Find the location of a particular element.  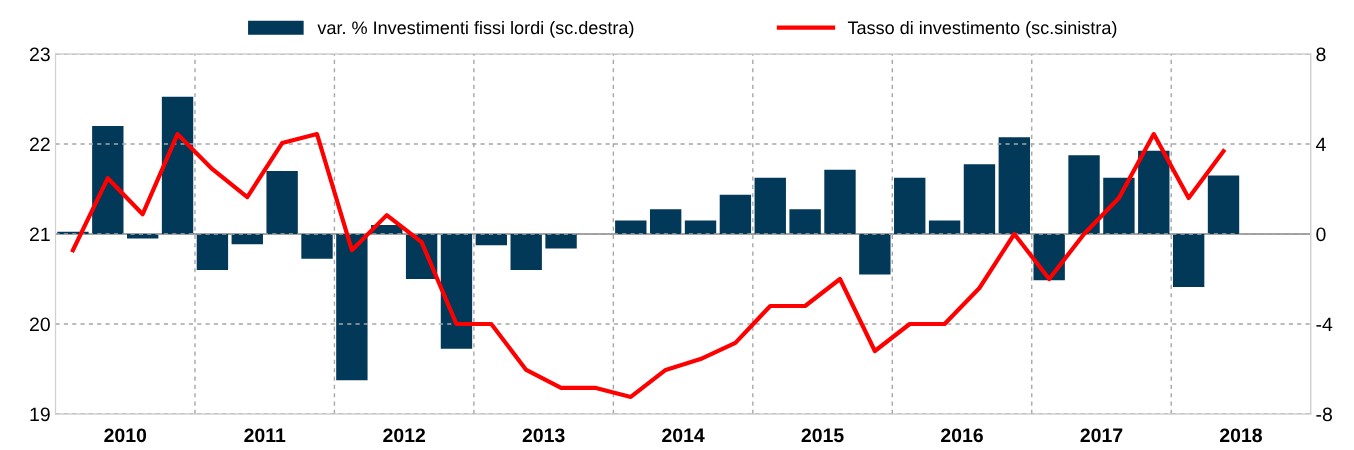

y2-tick-label: 8 is located at coordinates (1321, 54).